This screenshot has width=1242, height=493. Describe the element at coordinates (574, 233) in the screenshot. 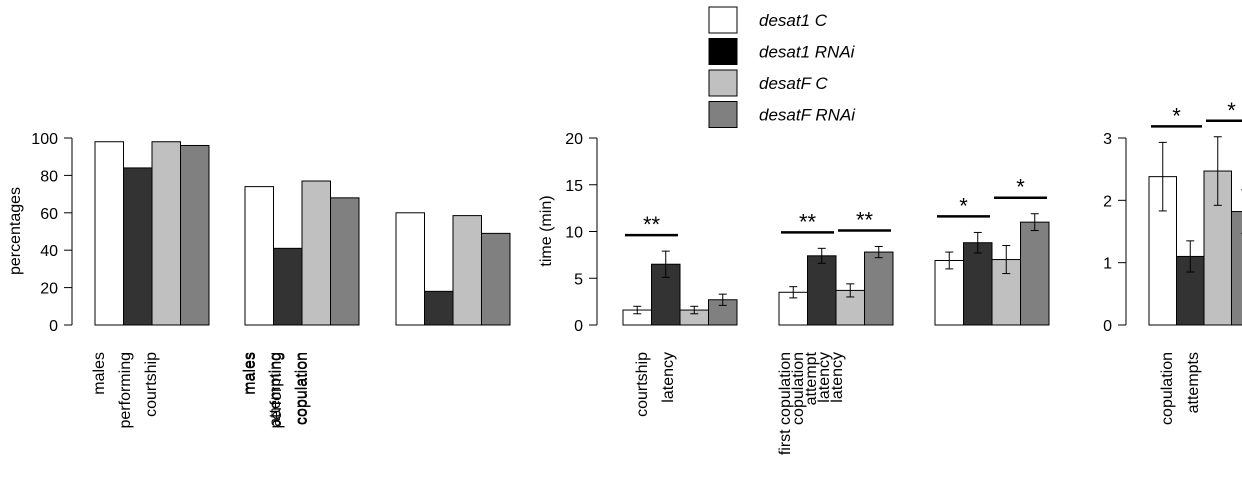

I see `y-tick-label: 10` at that location.